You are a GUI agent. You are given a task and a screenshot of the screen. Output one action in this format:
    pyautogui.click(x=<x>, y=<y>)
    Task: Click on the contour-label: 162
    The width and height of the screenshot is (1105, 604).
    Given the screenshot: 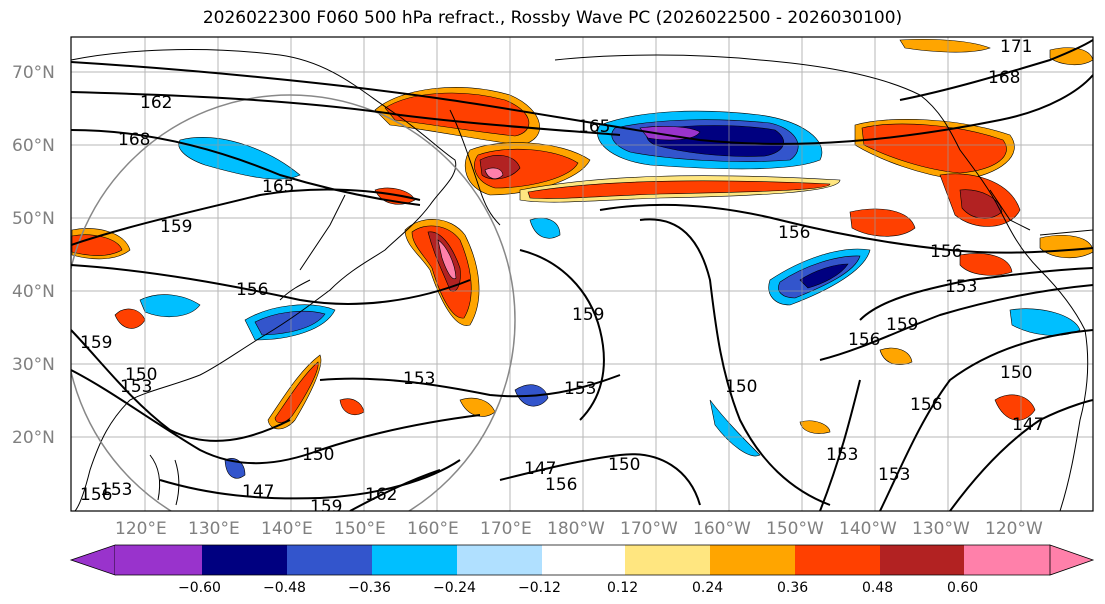 What is the action you would take?
    pyautogui.click(x=156, y=103)
    